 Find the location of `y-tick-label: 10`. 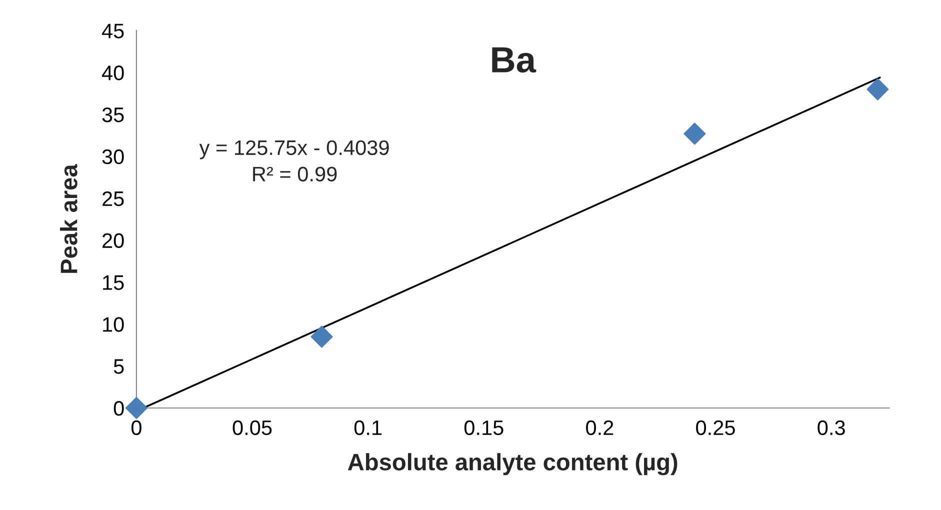

y-tick-label: 10 is located at coordinates (113, 324).